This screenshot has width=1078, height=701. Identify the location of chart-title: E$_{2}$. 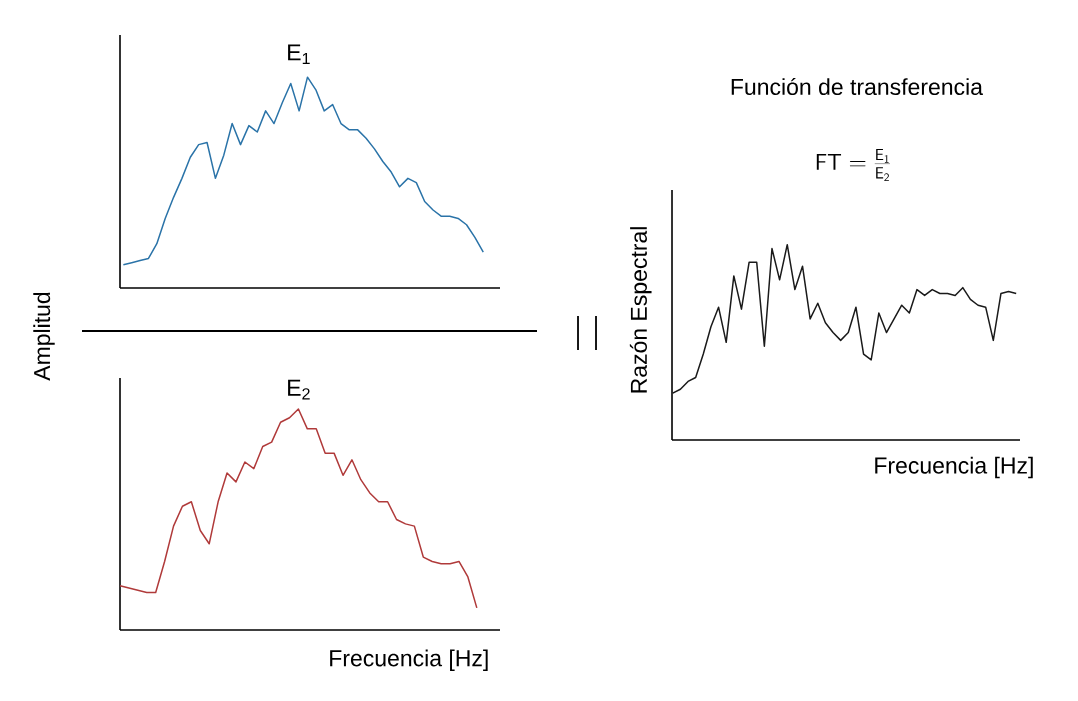
(299, 389).